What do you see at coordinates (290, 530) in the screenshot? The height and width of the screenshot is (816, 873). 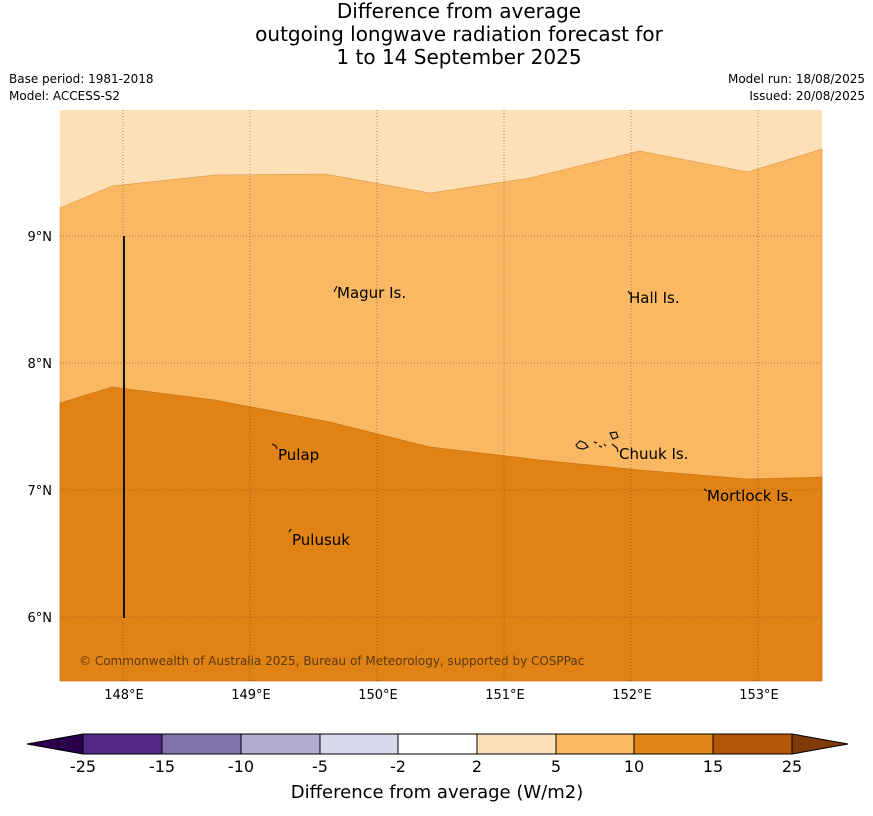 I see `pulusuk-island-shape` at bounding box center [290, 530].